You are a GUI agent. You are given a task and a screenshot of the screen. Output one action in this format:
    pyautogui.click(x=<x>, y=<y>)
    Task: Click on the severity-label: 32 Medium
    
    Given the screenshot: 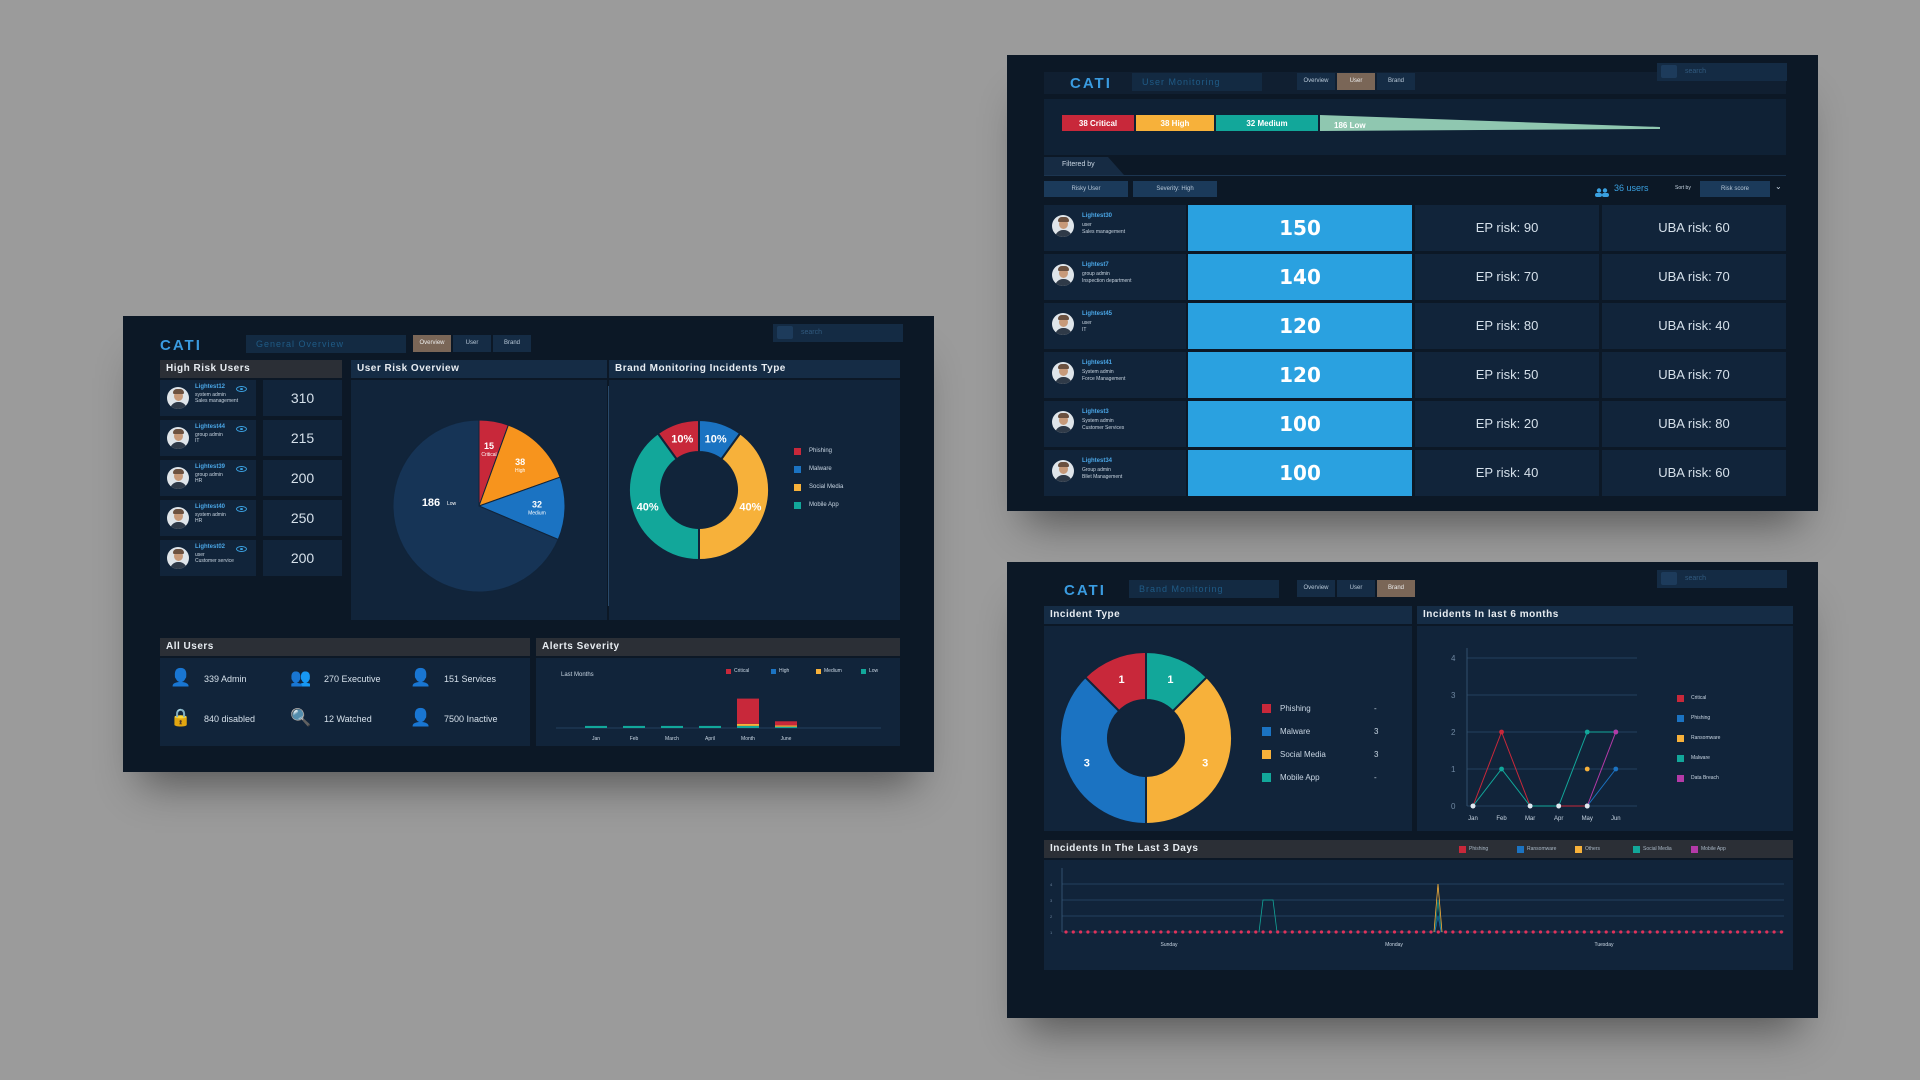 What is the action you would take?
    pyautogui.click(x=1266, y=123)
    